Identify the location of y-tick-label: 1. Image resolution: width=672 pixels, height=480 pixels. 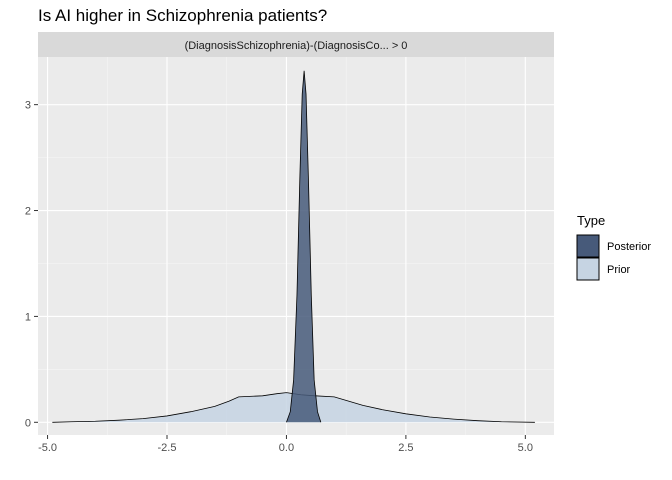
(28, 317).